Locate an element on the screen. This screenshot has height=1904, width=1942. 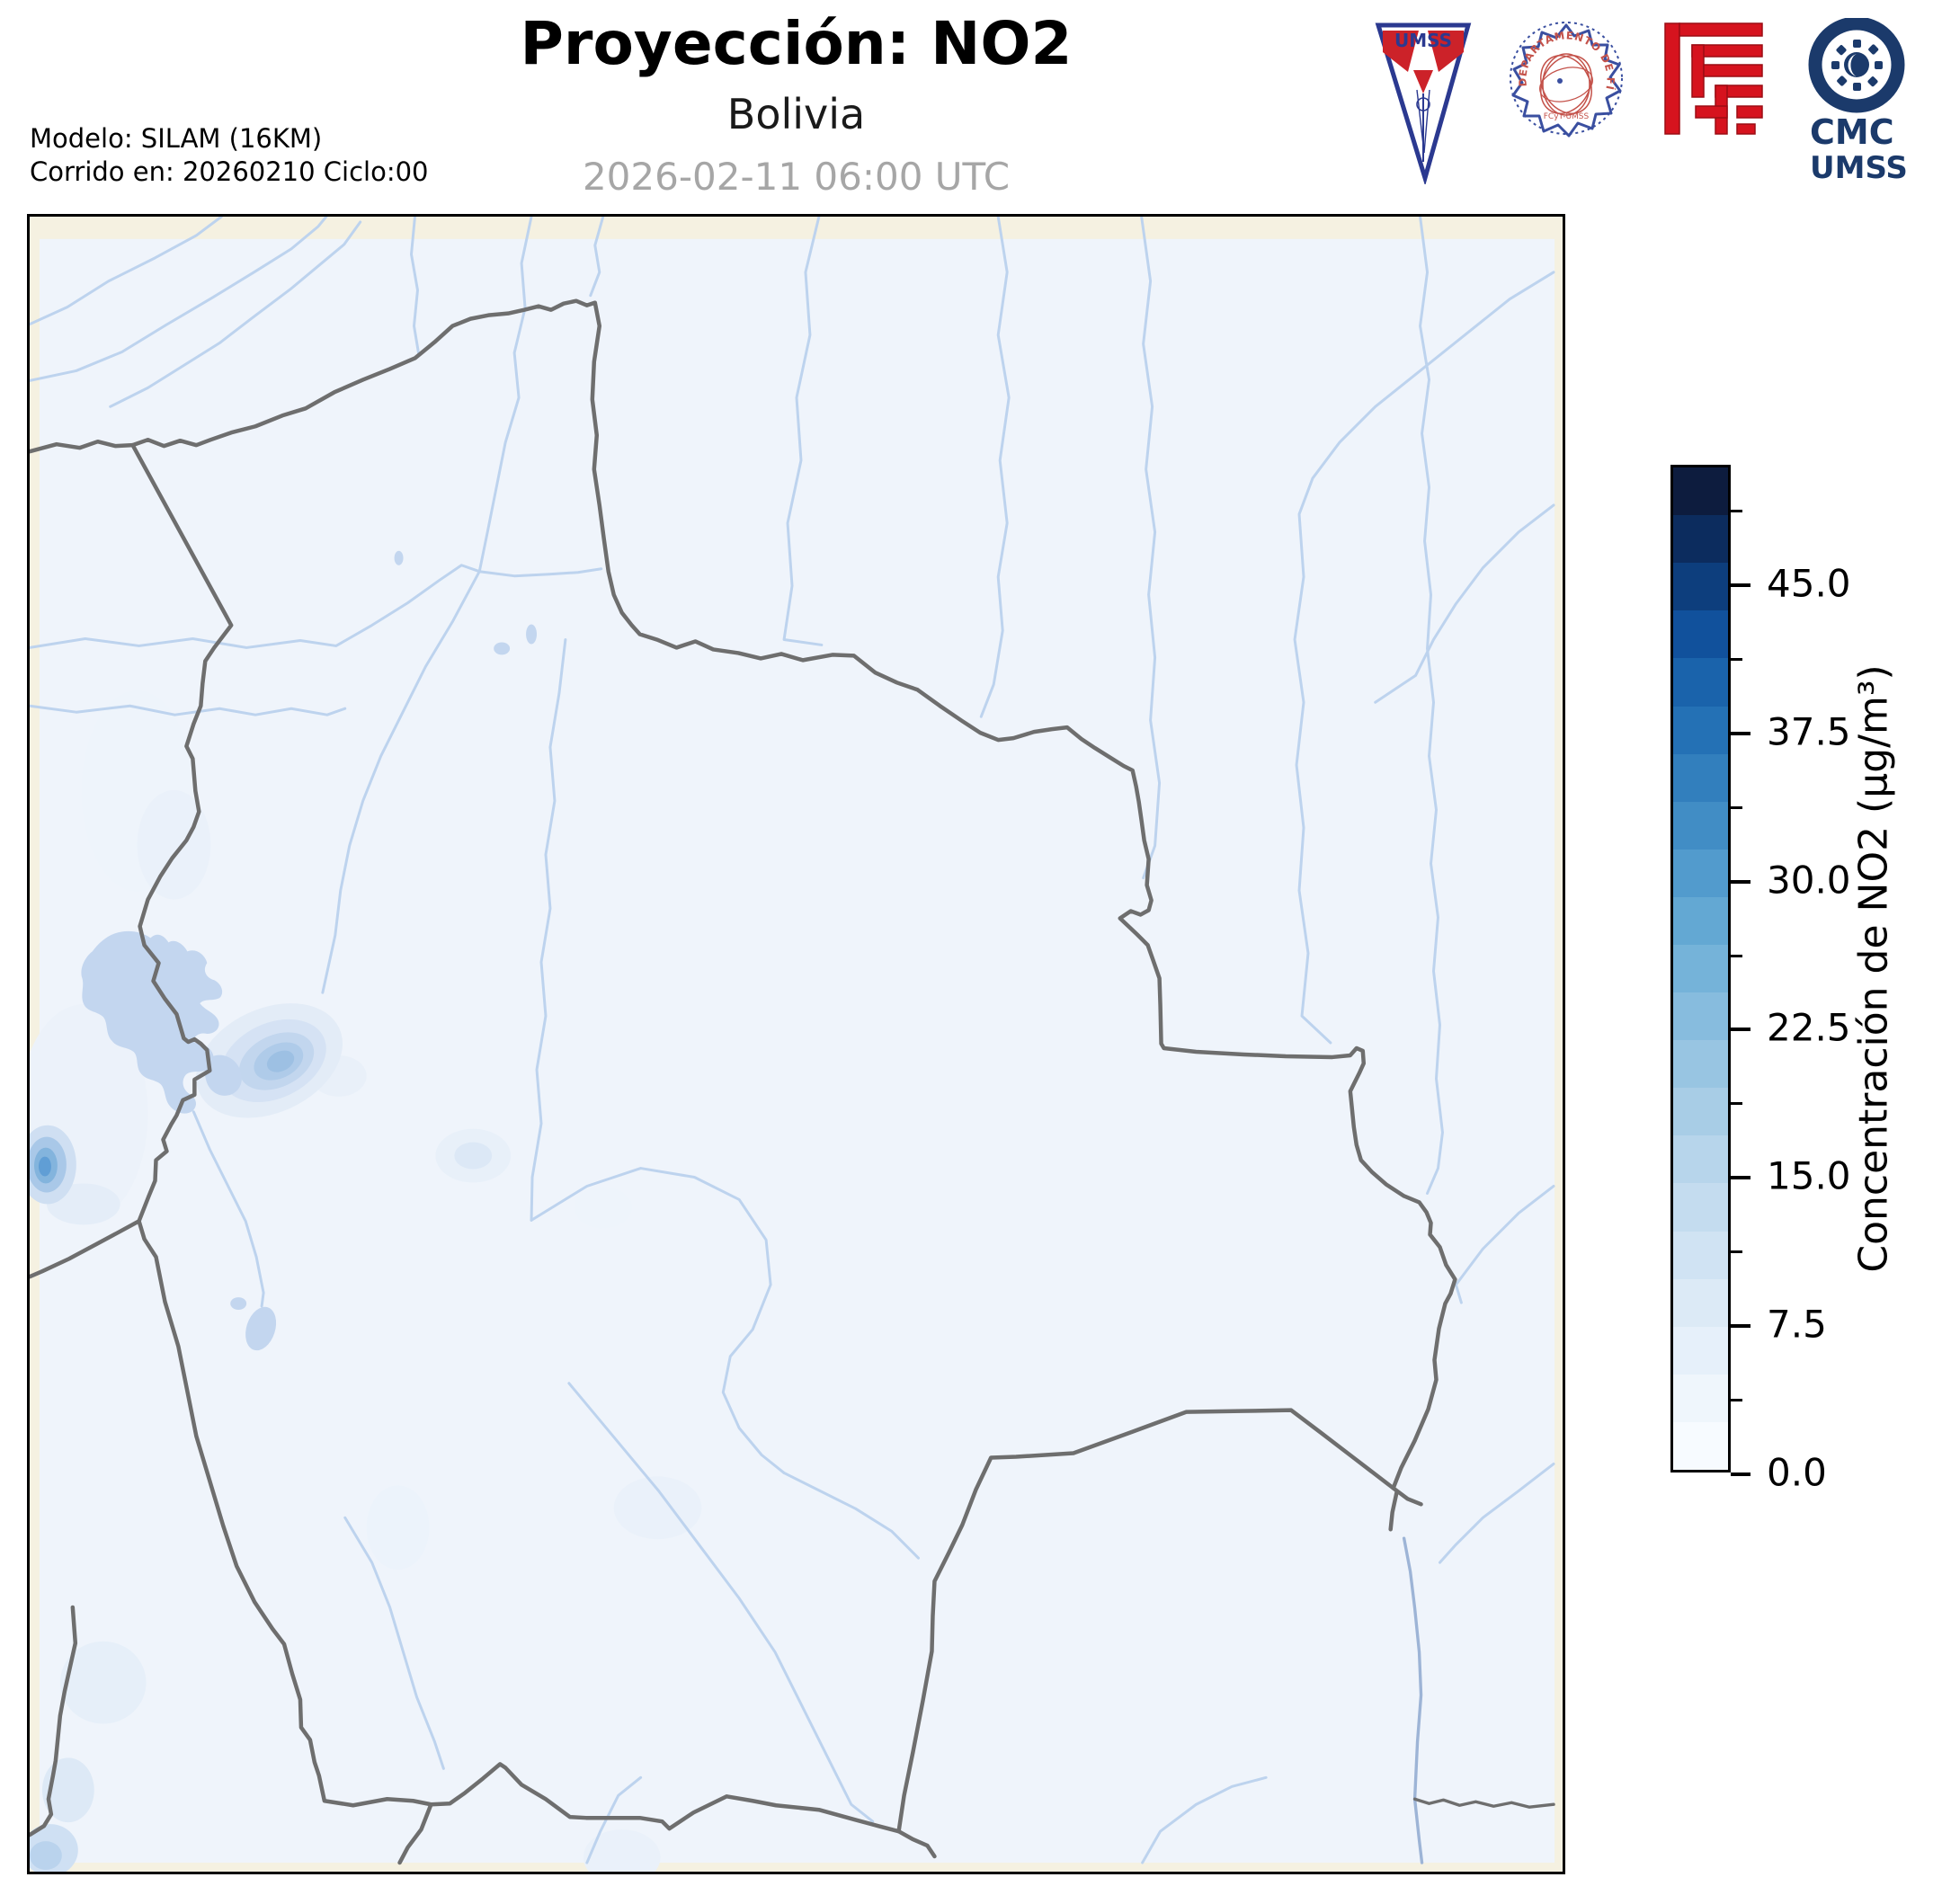
colorbar-axis-label: Concentración de NO2 (µg/m³) is located at coordinates (1873, 969).